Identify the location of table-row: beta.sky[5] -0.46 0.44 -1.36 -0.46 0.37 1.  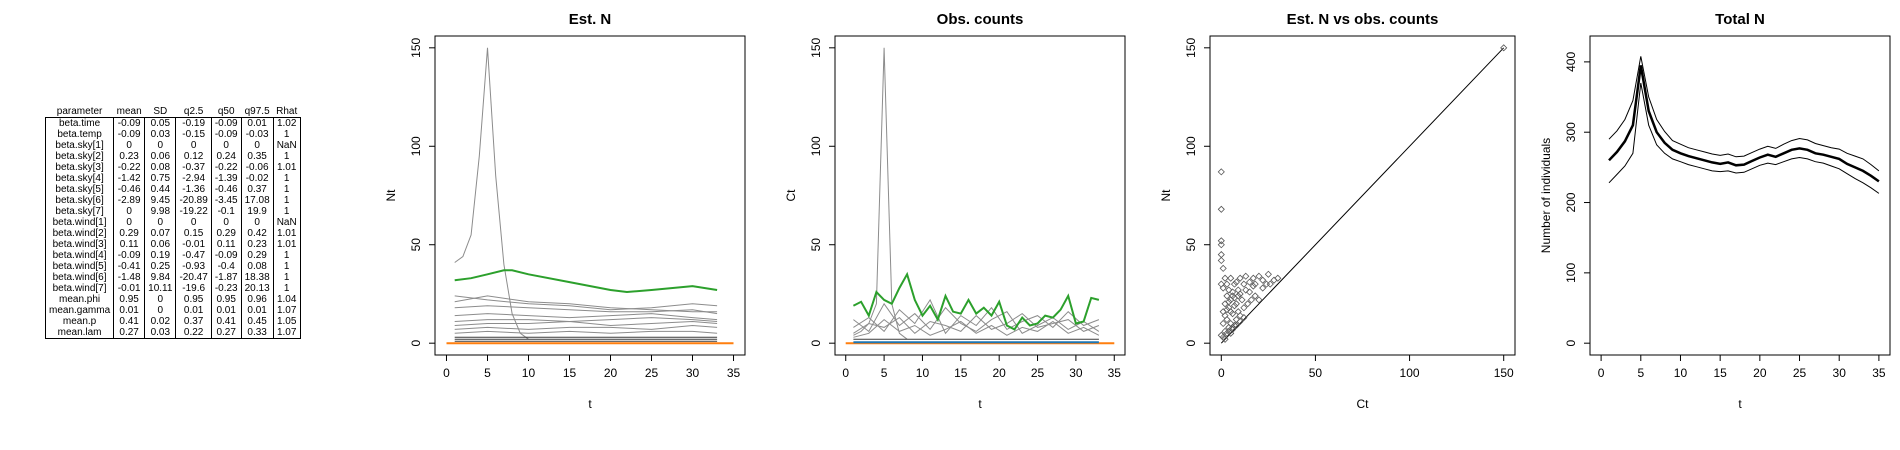
(172, 189).